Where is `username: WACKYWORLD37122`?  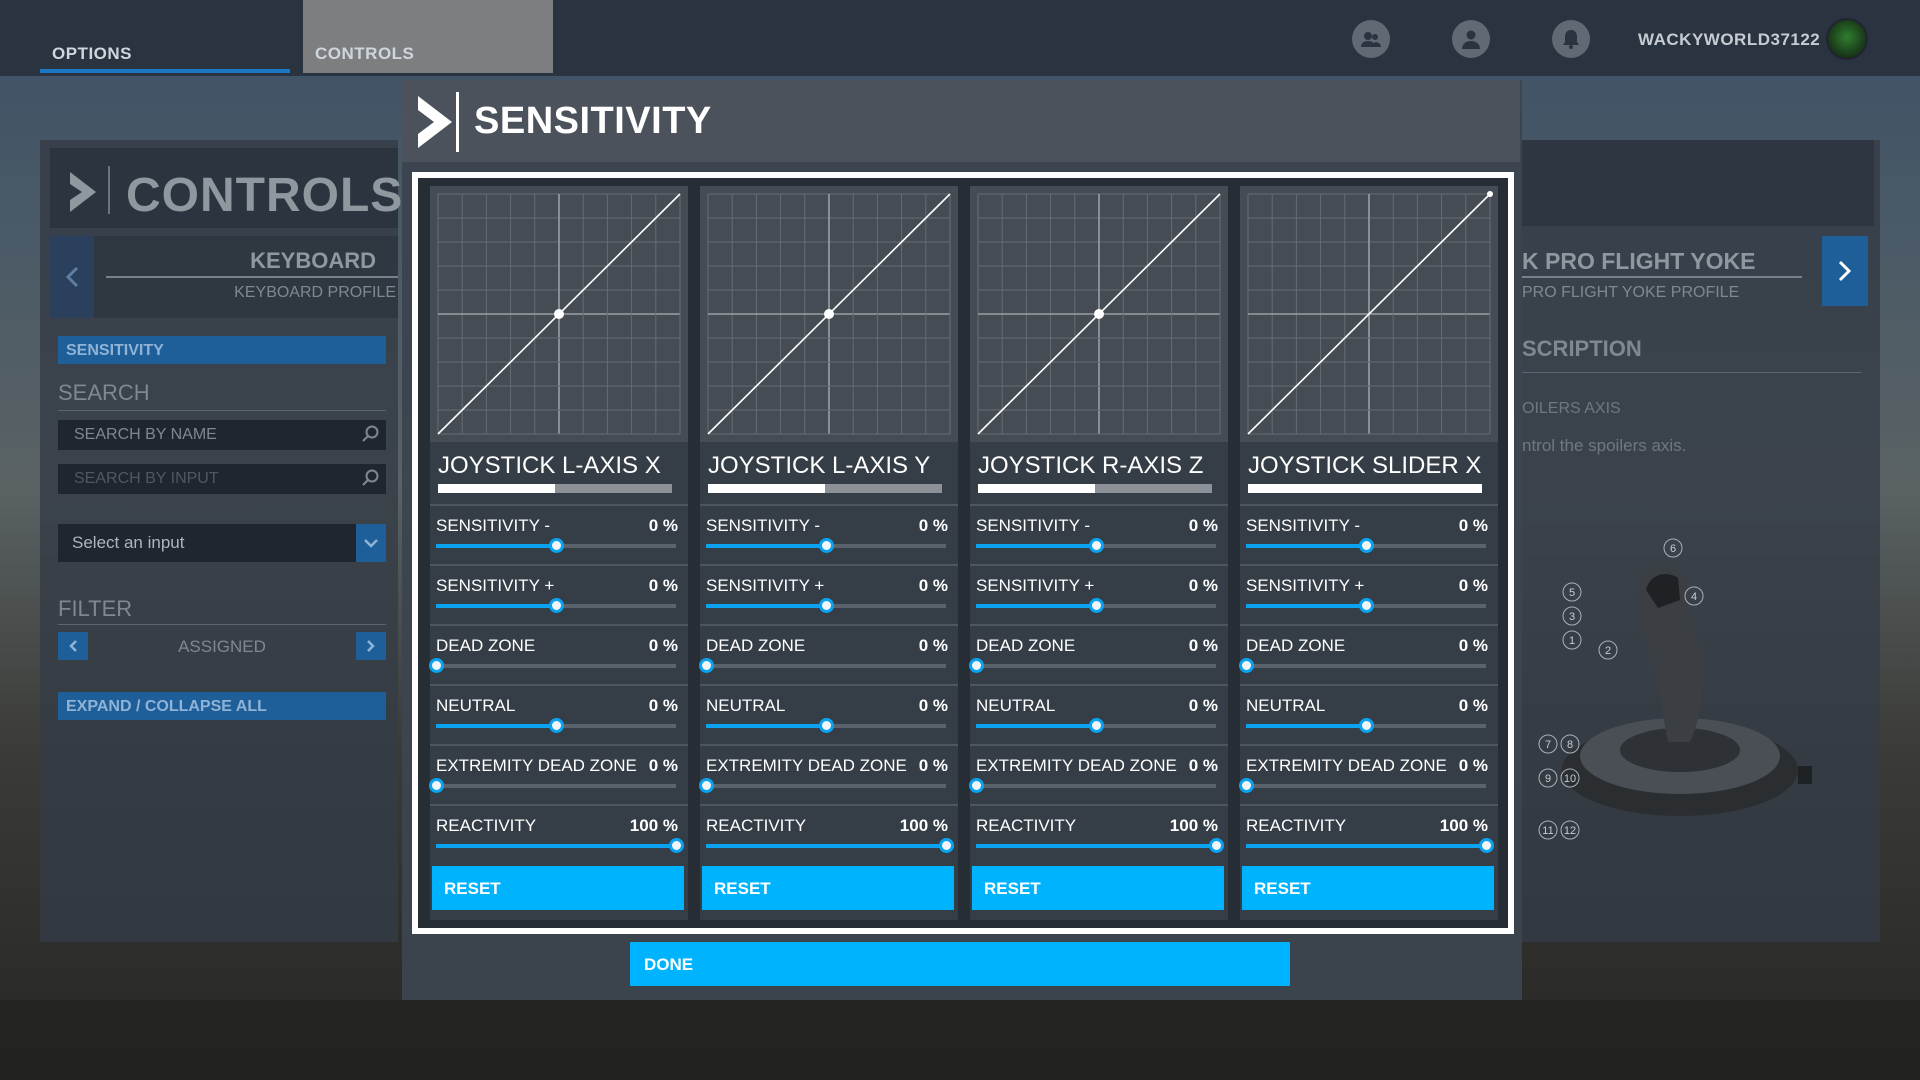
username: WACKYWORLD37122 is located at coordinates (1729, 39).